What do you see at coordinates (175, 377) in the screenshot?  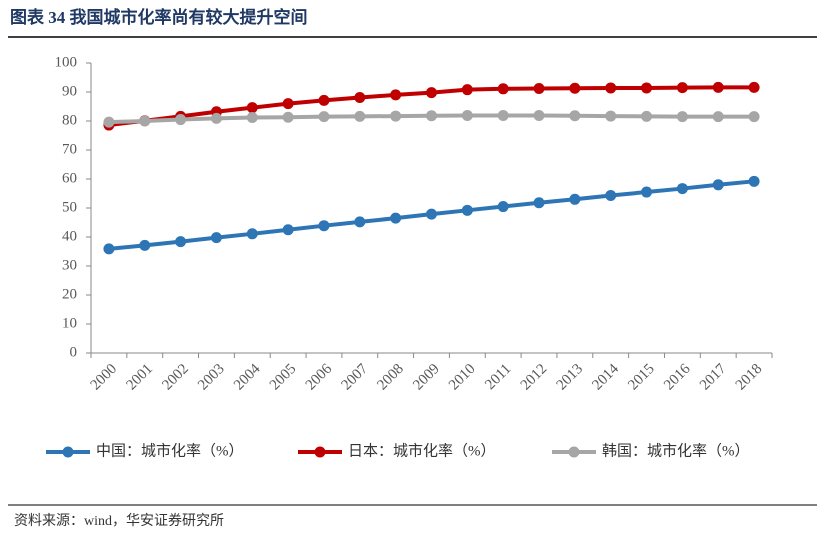 I see `x-tick-label: 2002` at bounding box center [175, 377].